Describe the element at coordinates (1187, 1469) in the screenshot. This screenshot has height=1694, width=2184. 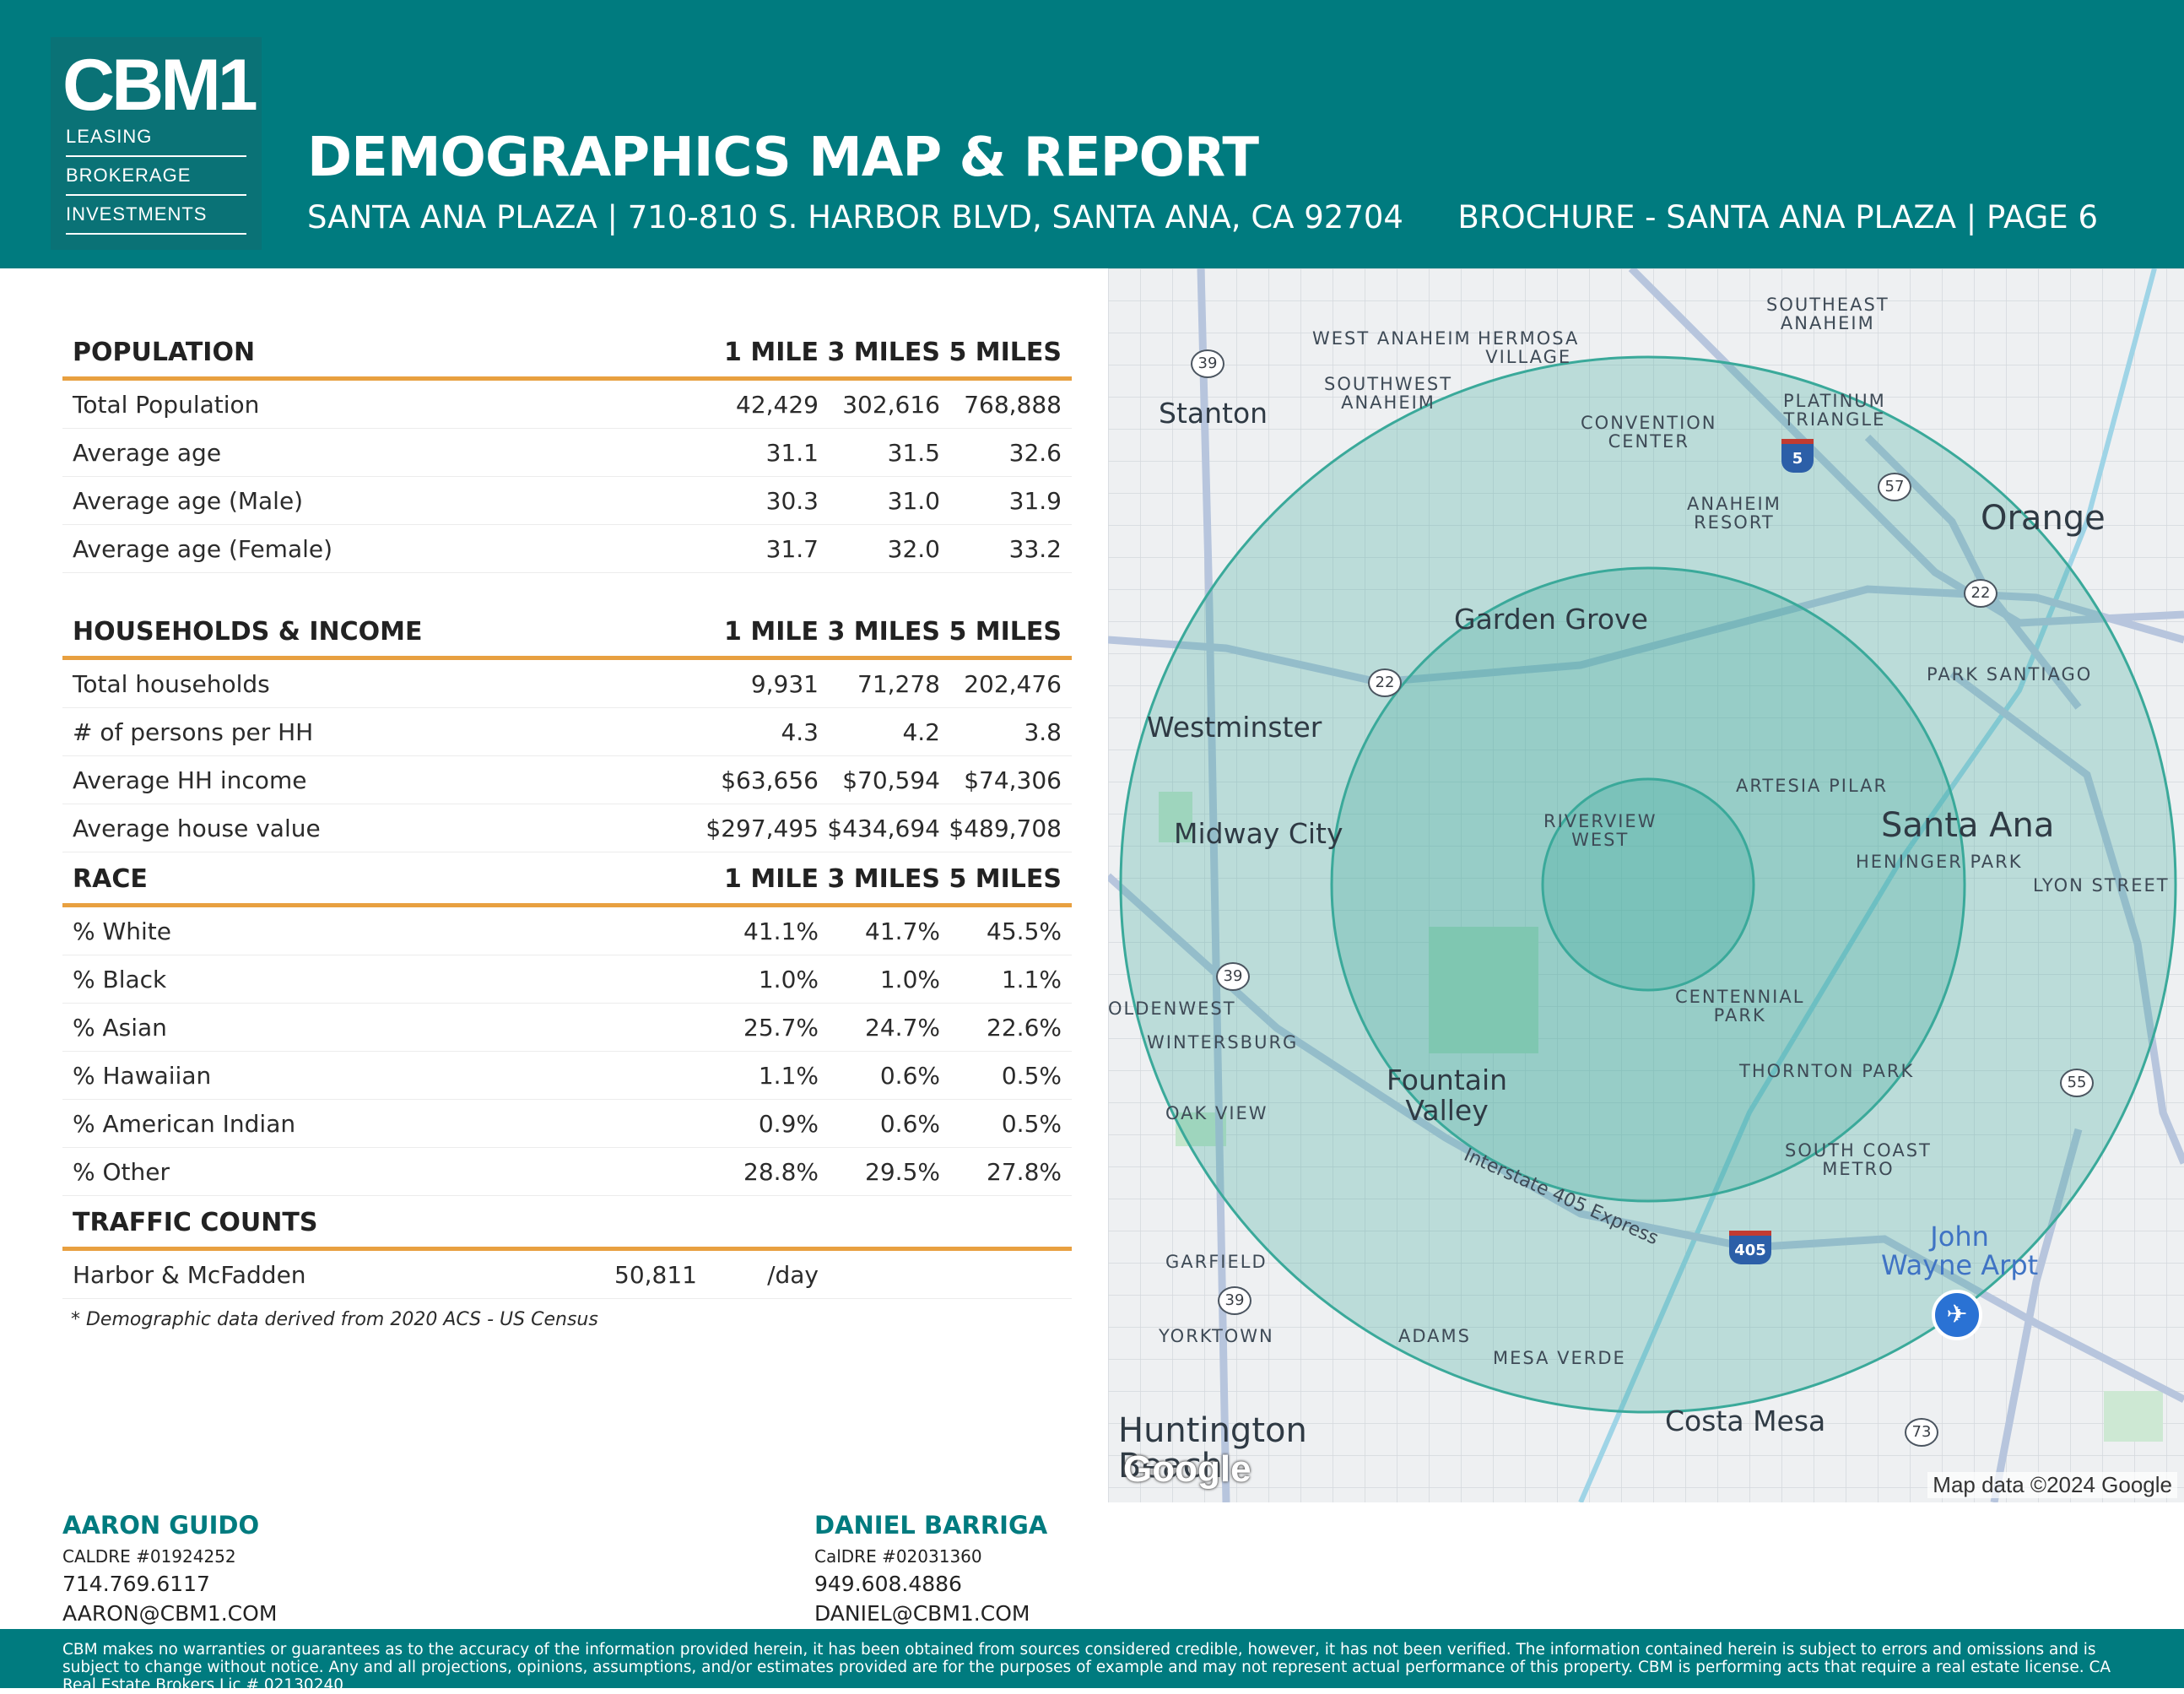
I see `google-logo: Google` at that location.